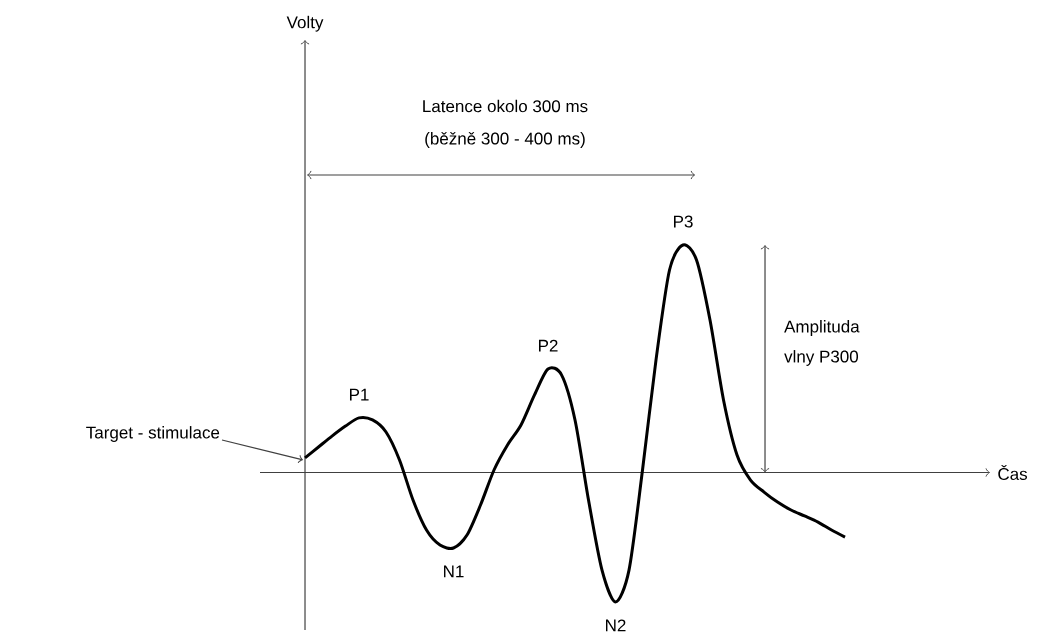 The height and width of the screenshot is (632, 1037). I want to click on text: Latence okolo 300 ms, so click(505, 106).